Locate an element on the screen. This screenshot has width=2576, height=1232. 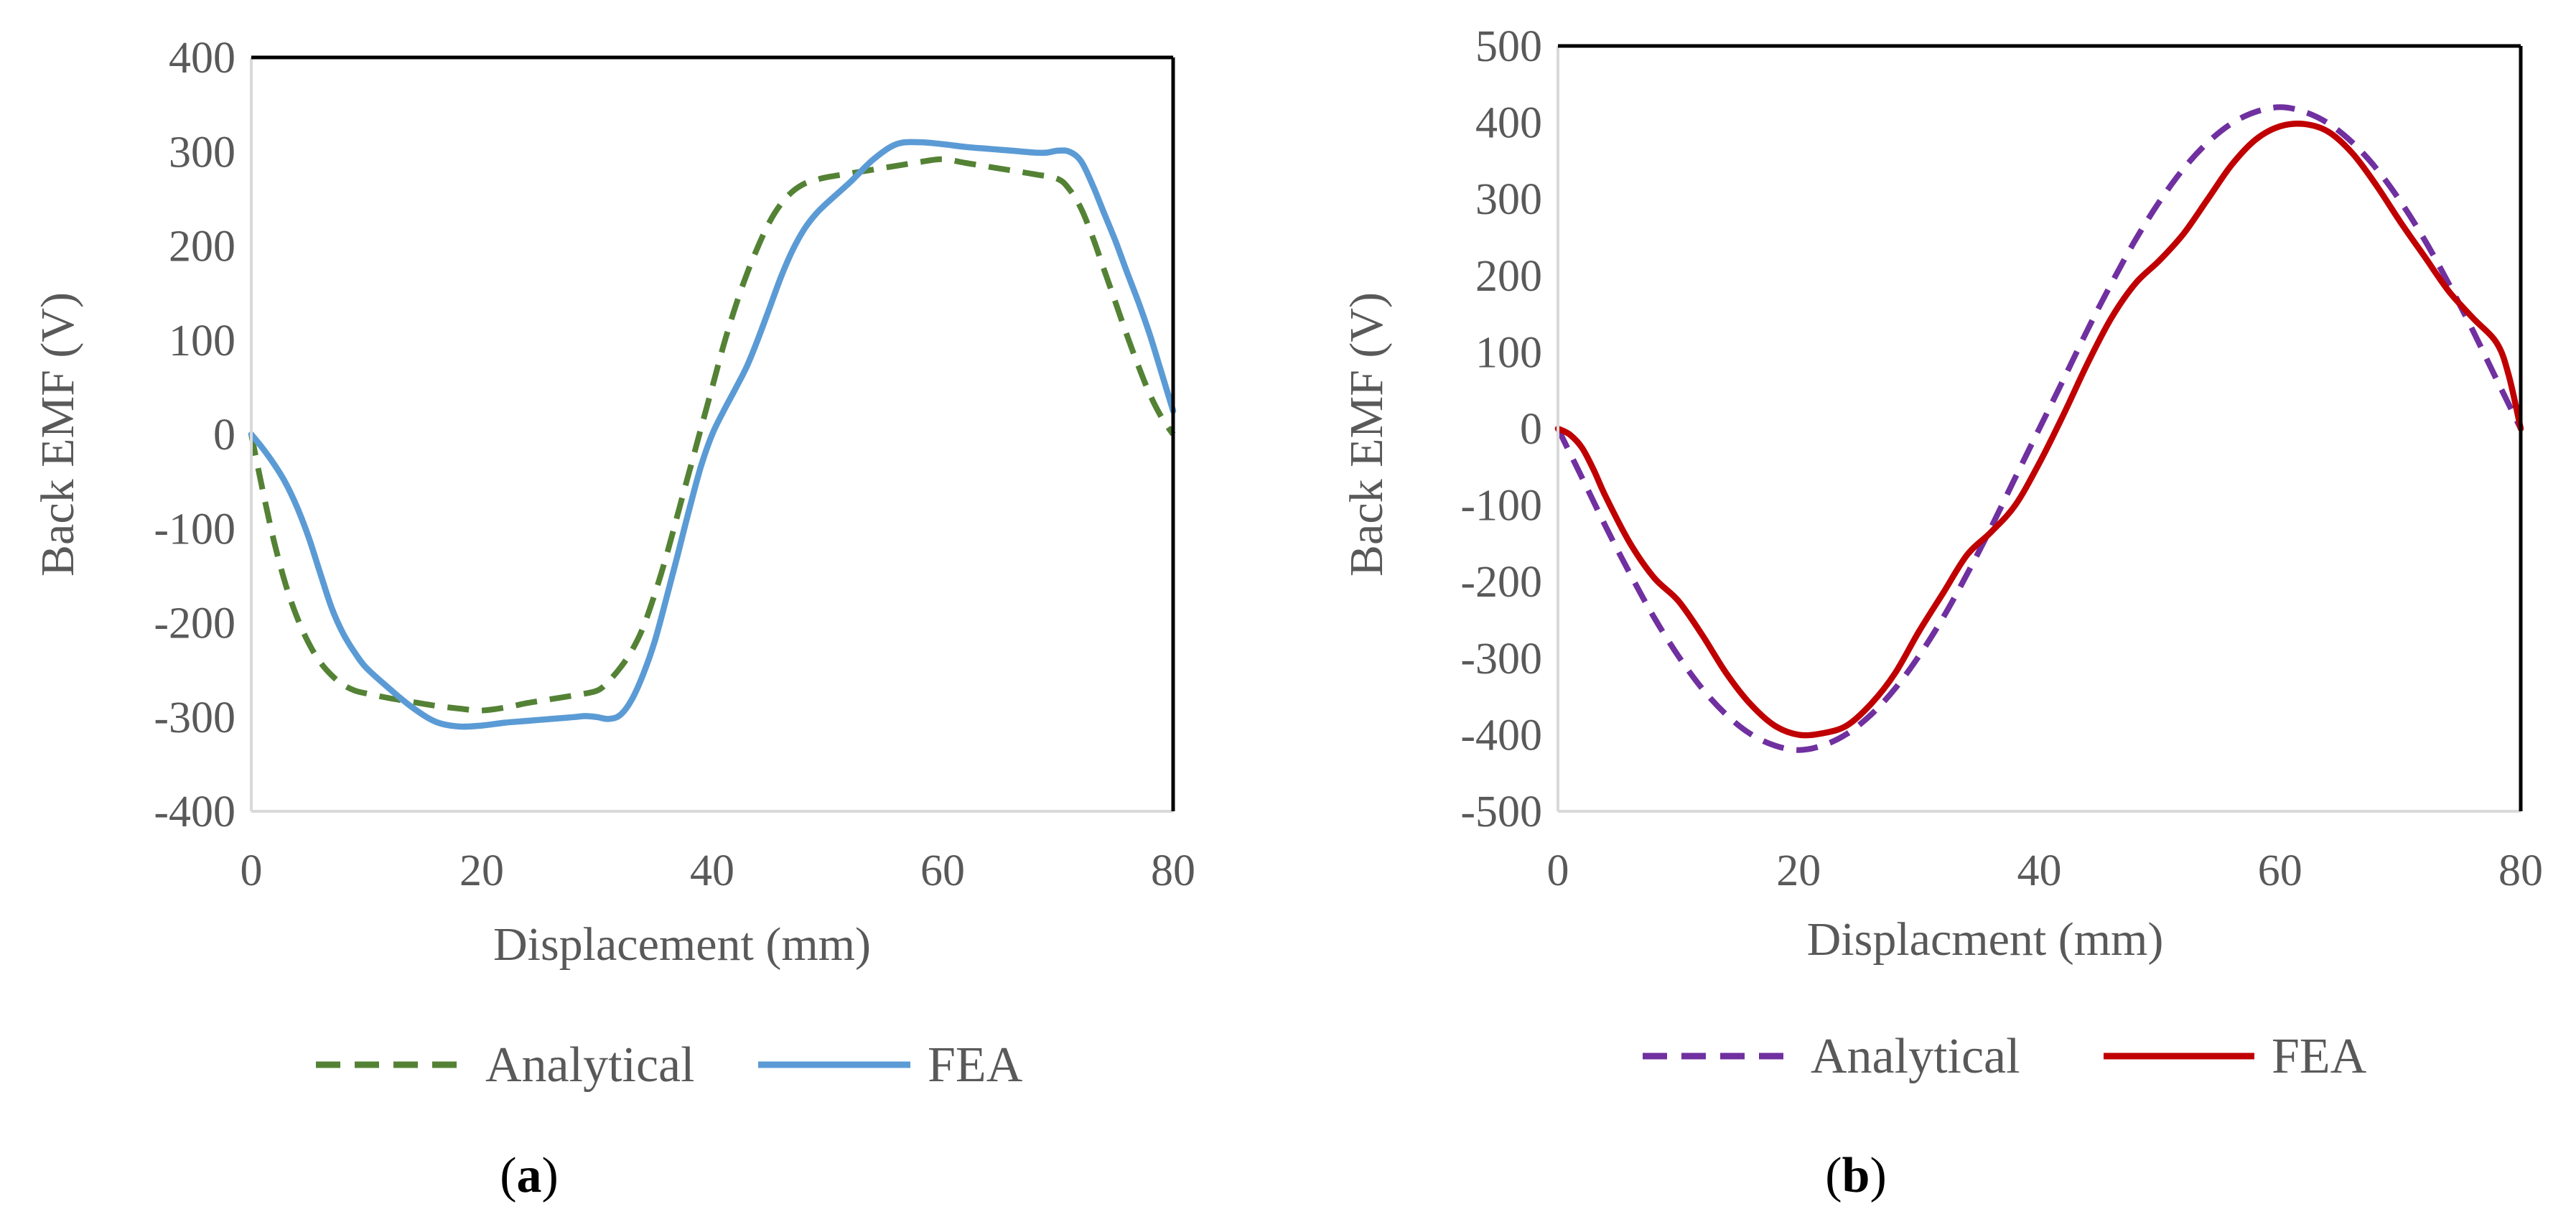
panel-b-y-tick-label: 200 is located at coordinates (1508, 276).